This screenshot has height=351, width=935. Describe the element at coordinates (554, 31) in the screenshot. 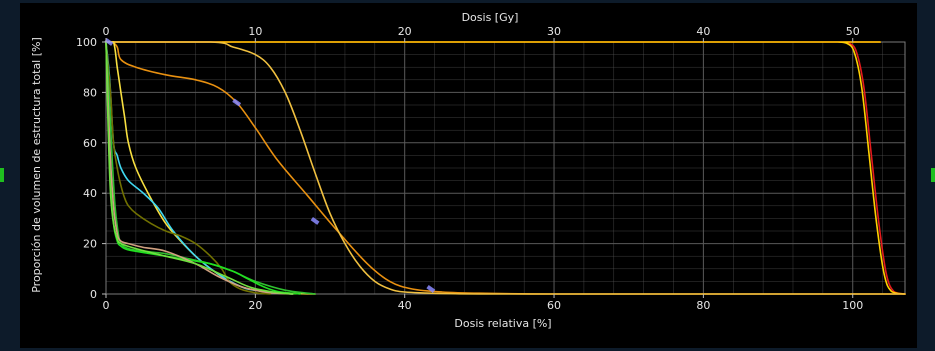

I see `top-tick-label: 30` at that location.